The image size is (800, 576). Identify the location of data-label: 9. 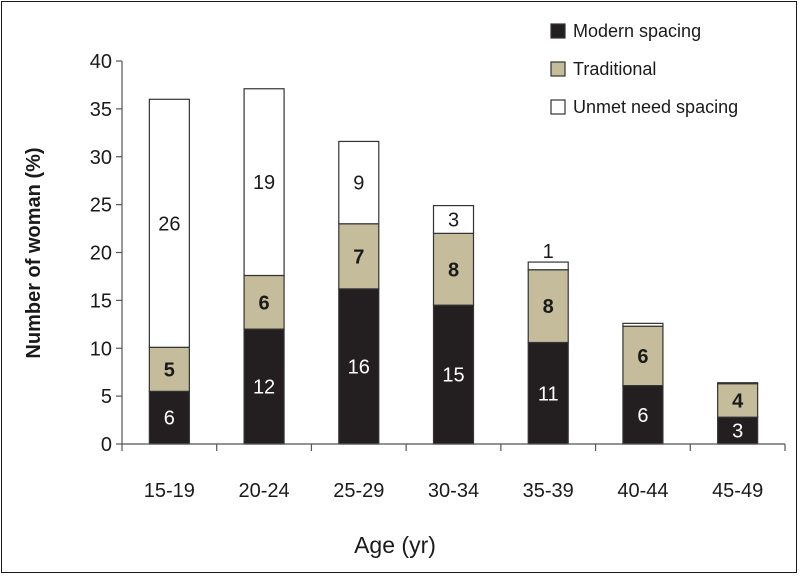
(358, 184).